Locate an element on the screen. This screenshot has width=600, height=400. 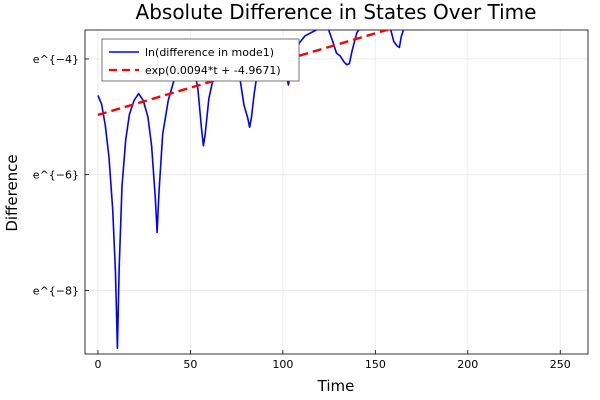
x-tick-label: 100 is located at coordinates (282, 364).